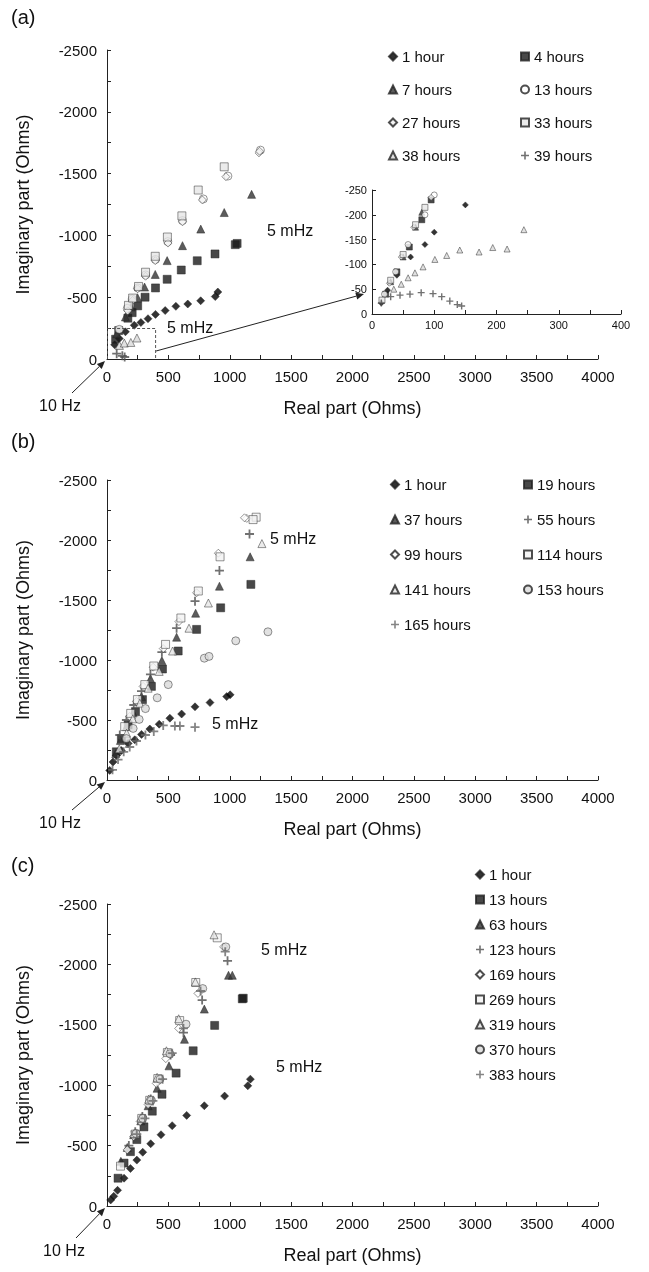 The image size is (649, 1272). What do you see at coordinates (522, 1024) in the screenshot?
I see `legend-label: 319 hours` at bounding box center [522, 1024].